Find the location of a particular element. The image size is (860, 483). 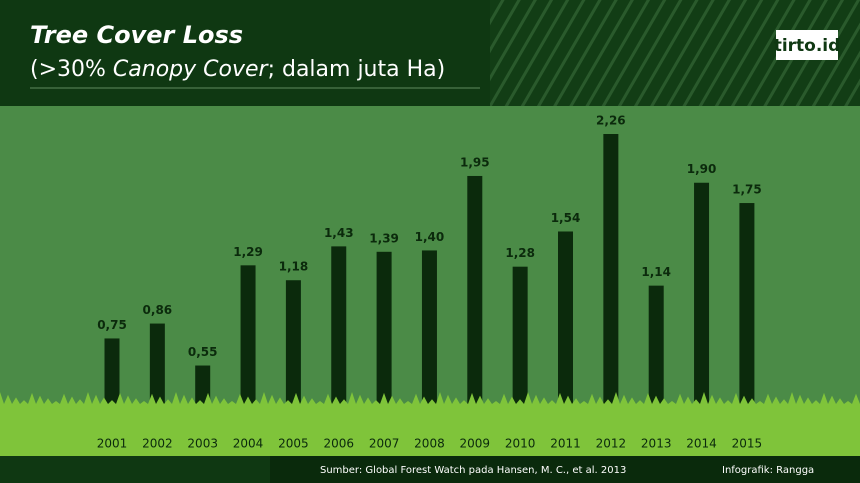

subtitle-part: (>30% is located at coordinates (71, 69).